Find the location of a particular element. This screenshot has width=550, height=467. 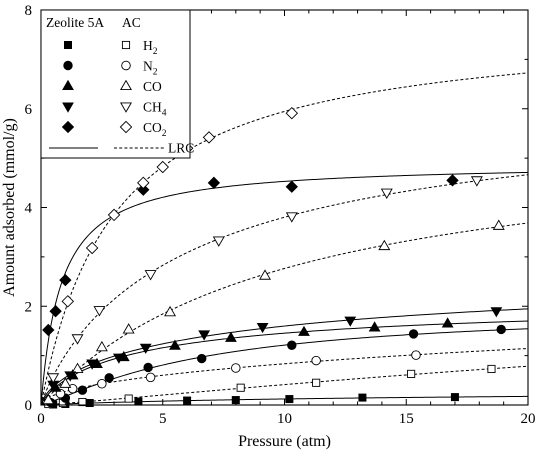

y-tick-label: 8 is located at coordinates (29, 11).